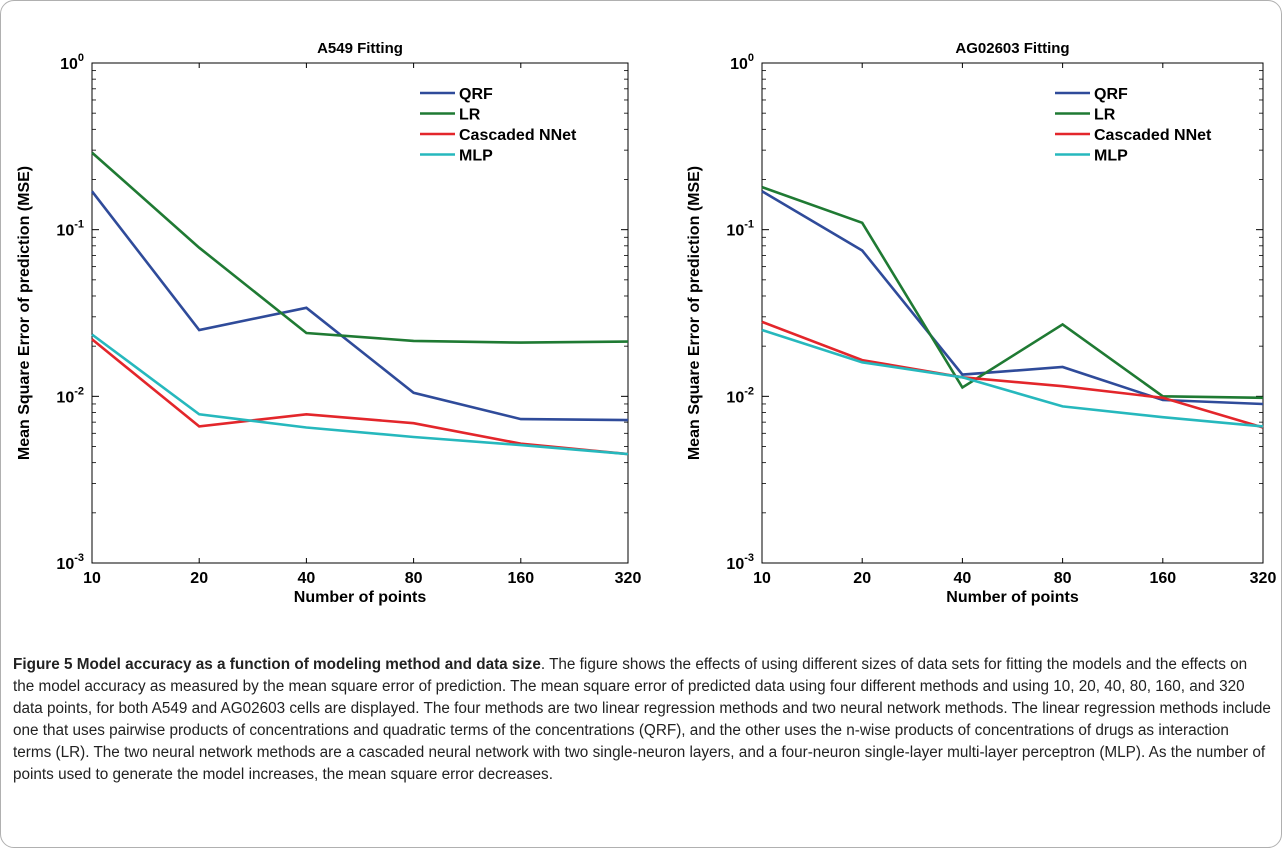 The image size is (1285, 851). What do you see at coordinates (470, 115) in the screenshot?
I see `chart1-legend-label-2: LR` at bounding box center [470, 115].